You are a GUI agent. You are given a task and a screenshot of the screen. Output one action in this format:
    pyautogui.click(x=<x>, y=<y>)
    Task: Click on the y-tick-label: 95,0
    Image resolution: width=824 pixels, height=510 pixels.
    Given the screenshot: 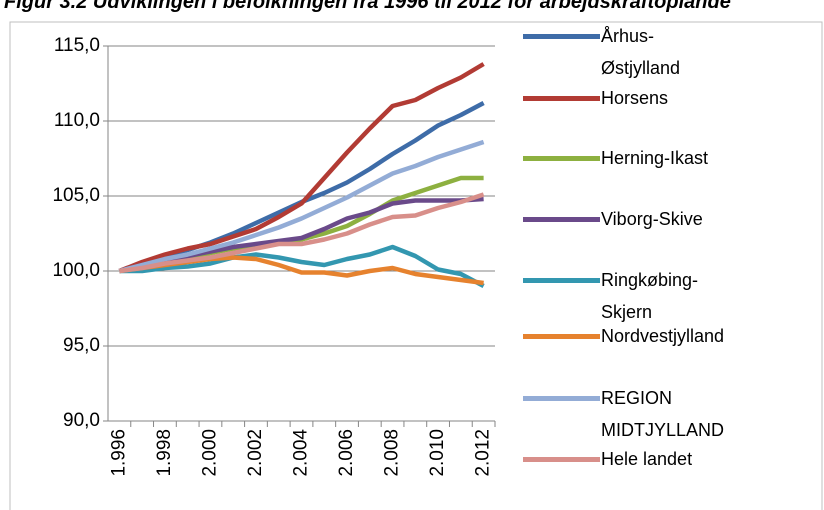 What is the action you would take?
    pyautogui.click(x=81, y=345)
    